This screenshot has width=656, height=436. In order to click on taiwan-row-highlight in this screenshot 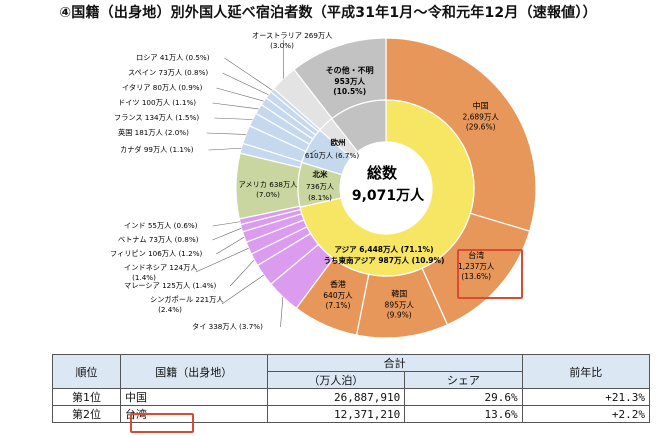, I will do `click(162, 423)`.